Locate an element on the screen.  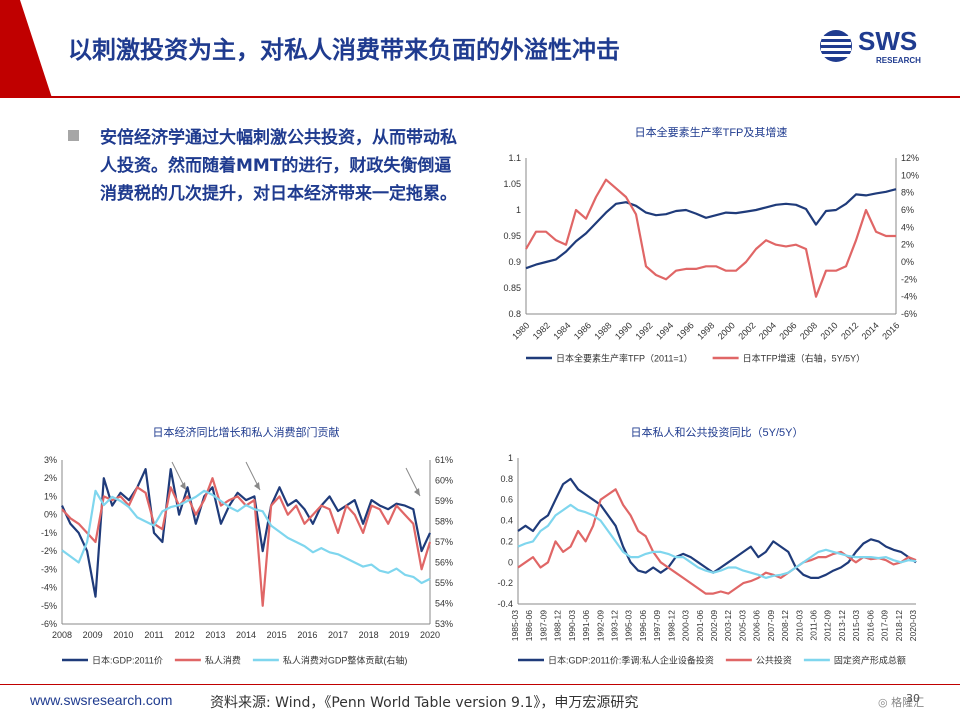
x-tick-label: 1992 is located at coordinates (644, 330).